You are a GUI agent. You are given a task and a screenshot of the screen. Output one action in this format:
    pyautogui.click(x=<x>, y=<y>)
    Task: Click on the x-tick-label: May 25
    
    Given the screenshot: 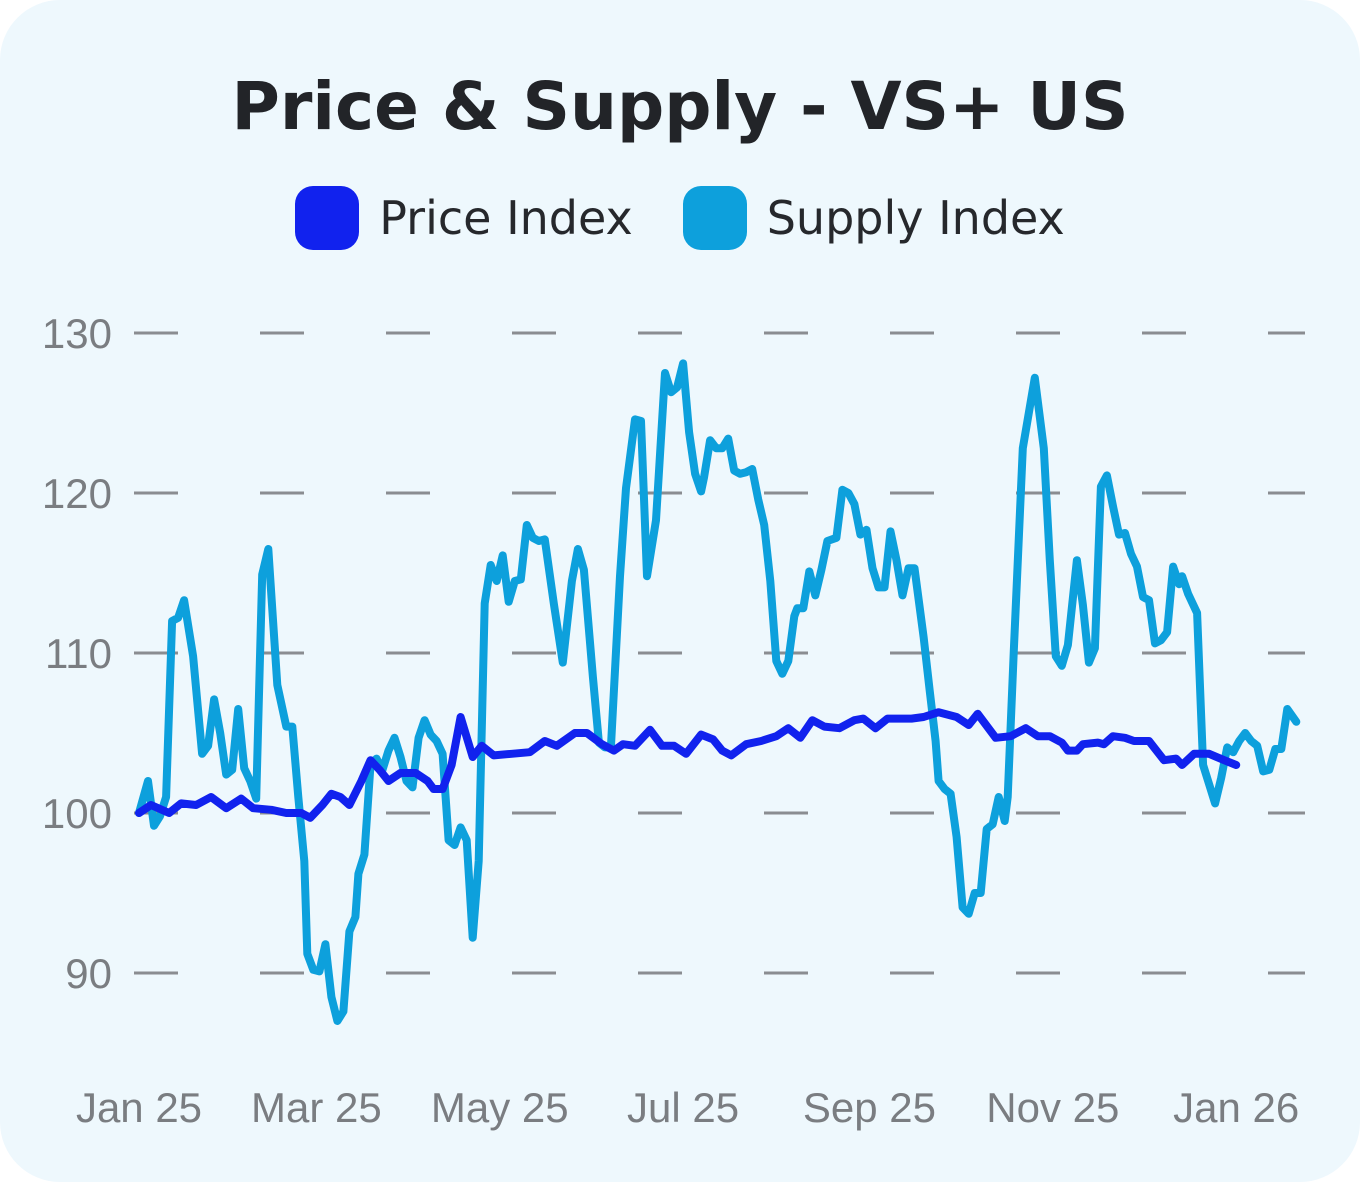 What is the action you would take?
    pyautogui.click(x=500, y=1107)
    